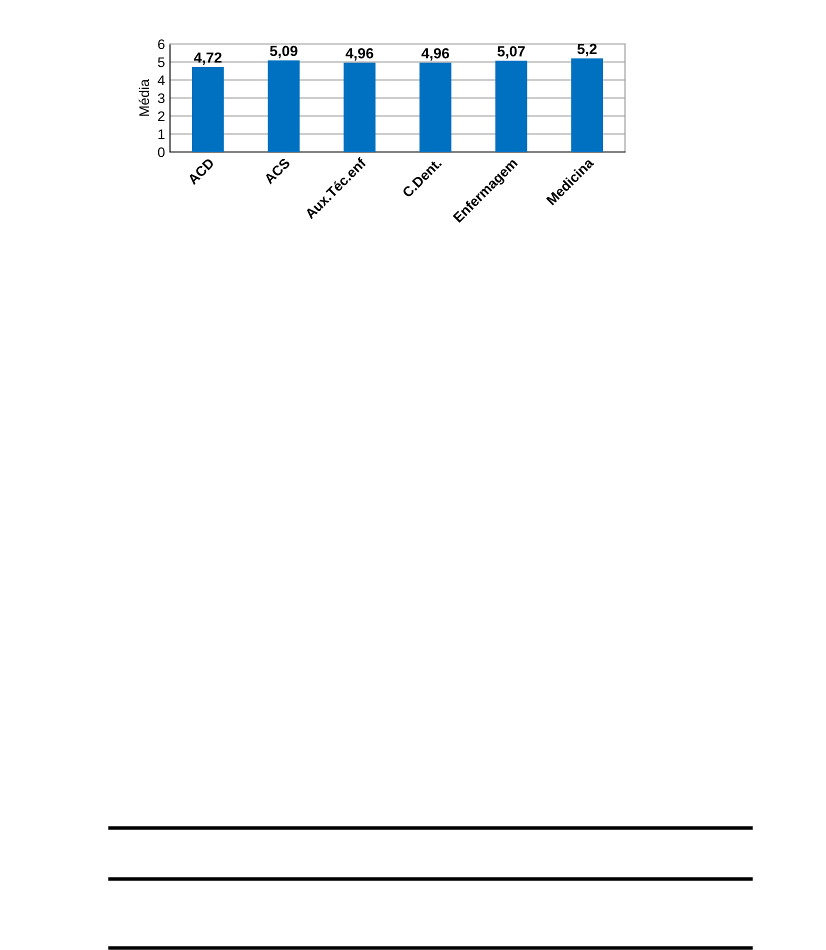 The height and width of the screenshot is (950, 826). What do you see at coordinates (587, 50) in the screenshot?
I see `data-label: 5,2` at bounding box center [587, 50].